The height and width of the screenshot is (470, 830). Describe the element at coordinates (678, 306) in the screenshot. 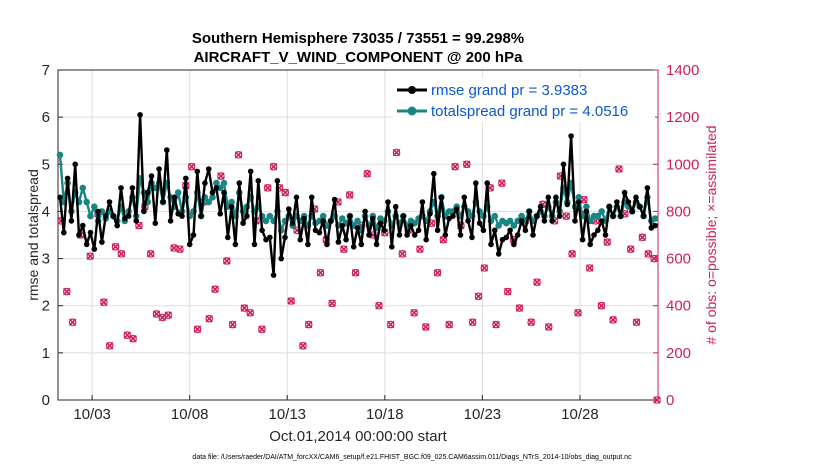

I see `y-right-tick-label: 400` at that location.